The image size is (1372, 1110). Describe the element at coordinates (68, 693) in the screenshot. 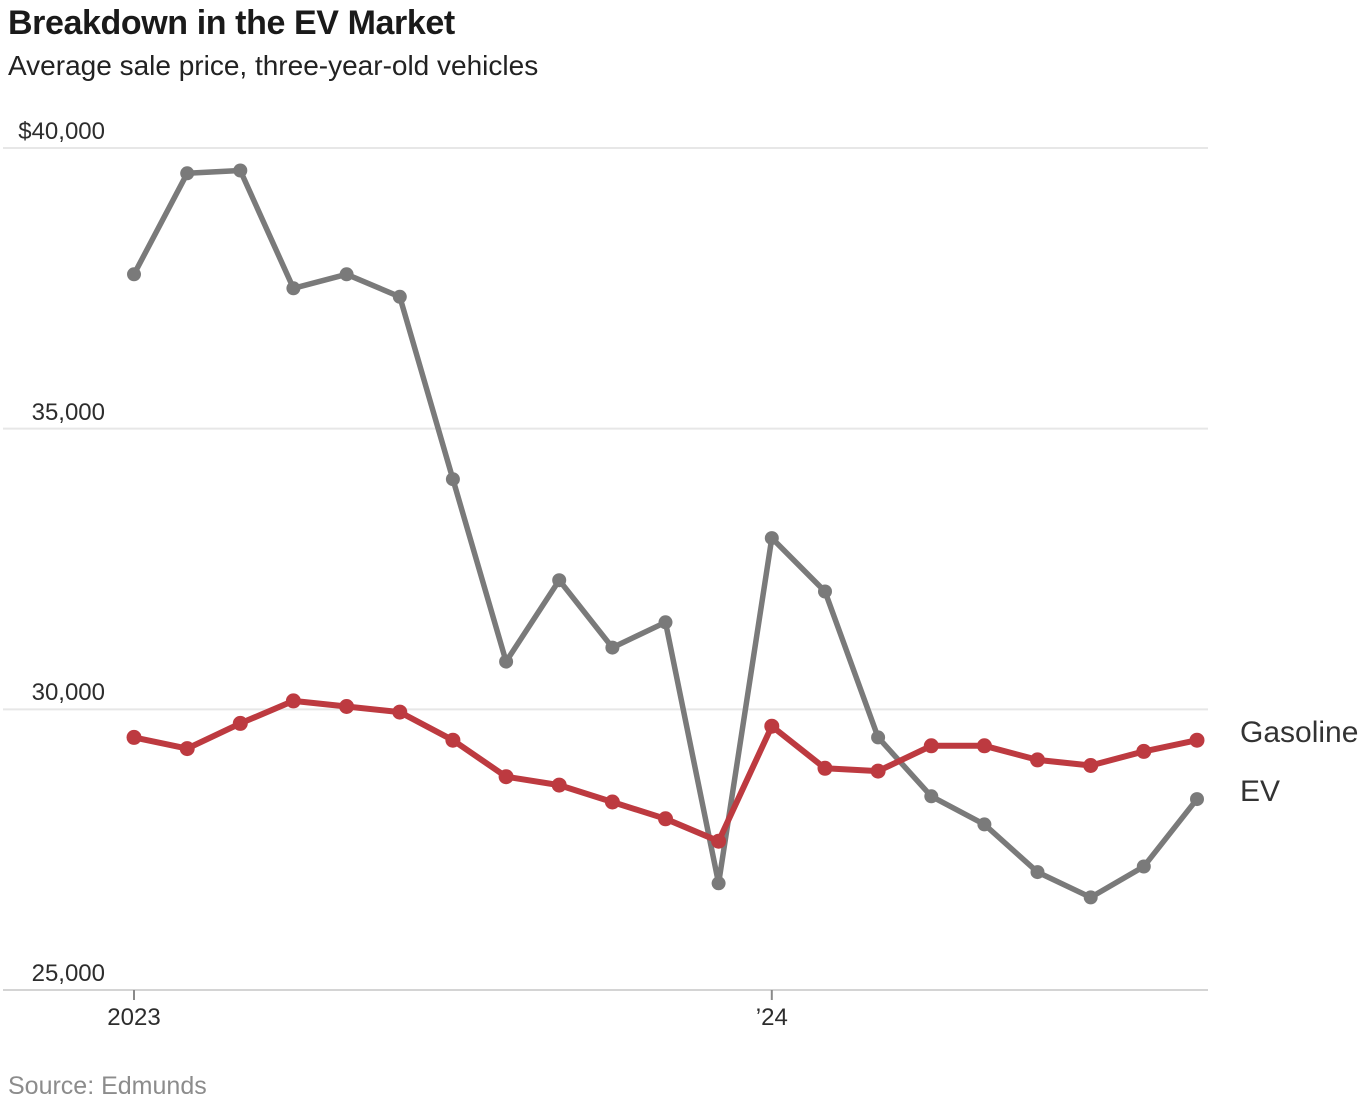

I see `y-axis-label-30000: 30,000` at that location.